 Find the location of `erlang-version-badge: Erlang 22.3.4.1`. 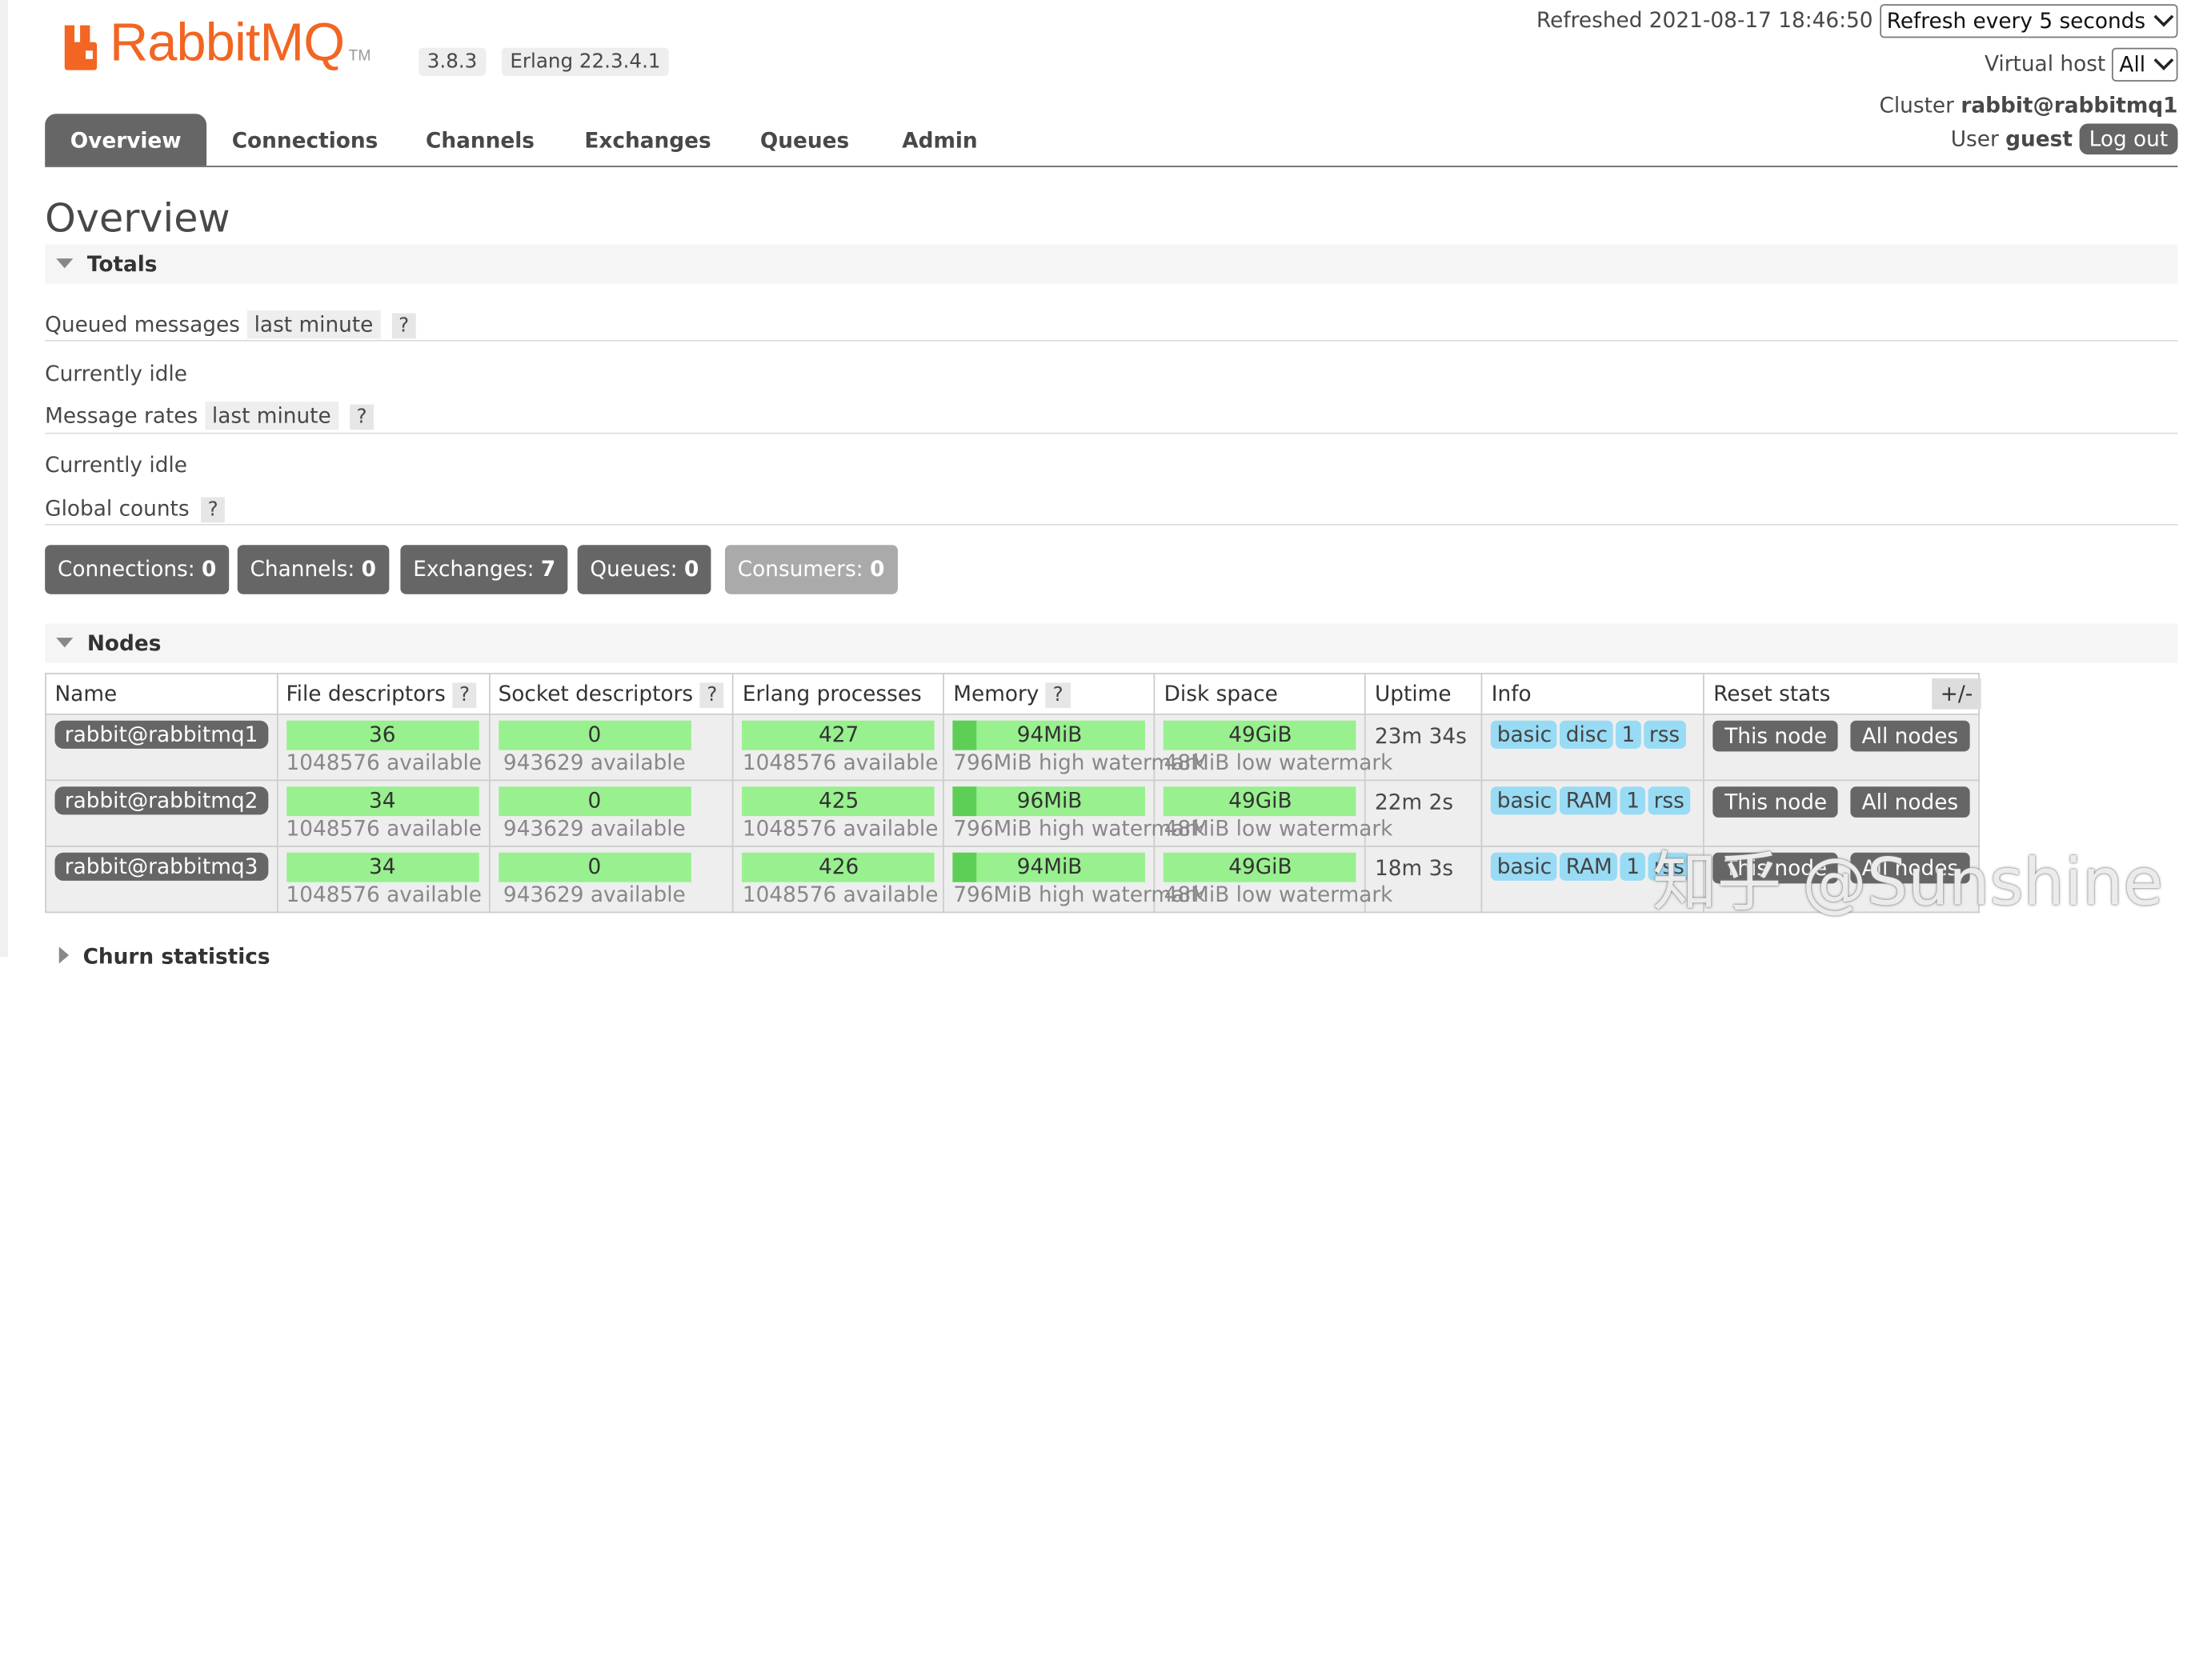

erlang-version-badge: Erlang 22.3.4.1 is located at coordinates (585, 61).